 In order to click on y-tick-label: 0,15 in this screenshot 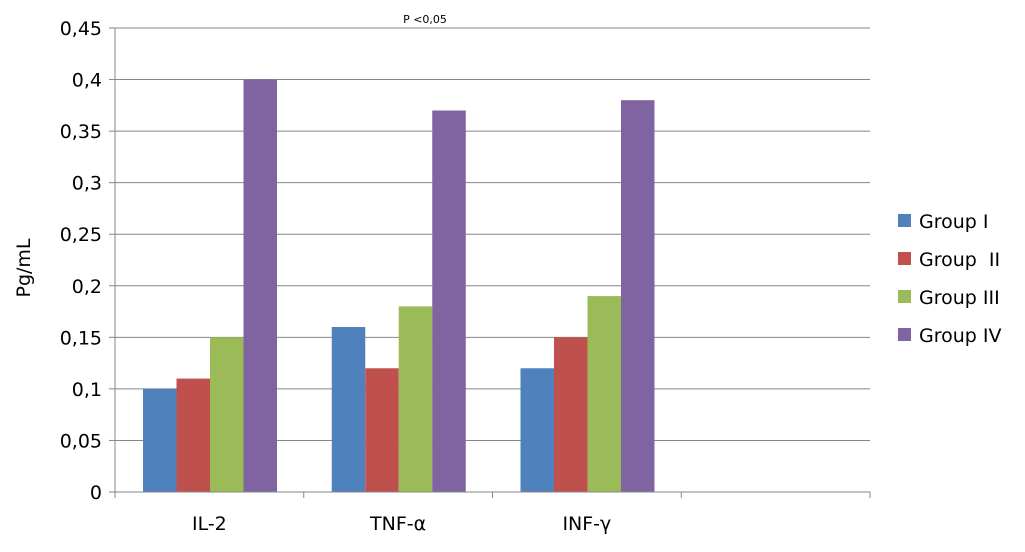, I will do `click(81, 338)`.